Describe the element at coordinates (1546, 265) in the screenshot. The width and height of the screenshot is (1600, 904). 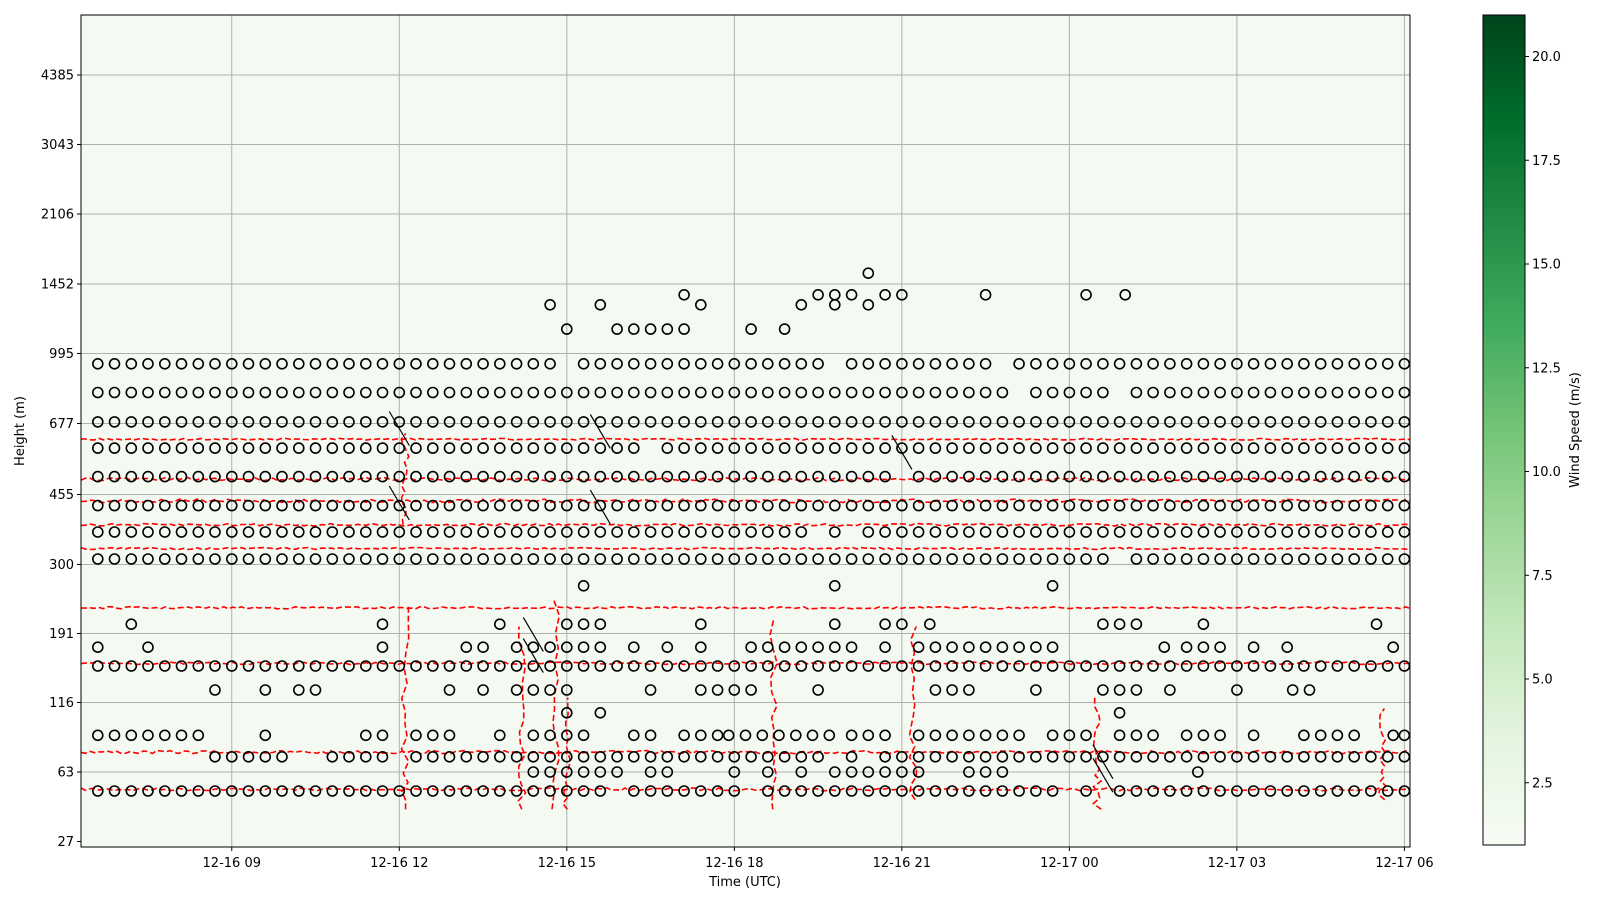
I see `colorbar-tick-label: 15.0` at that location.